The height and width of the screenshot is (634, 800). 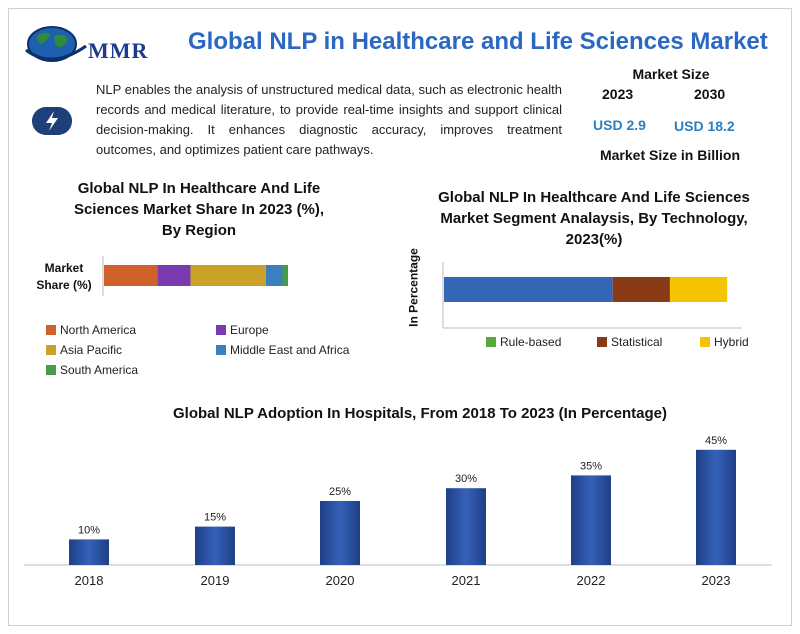 I want to click on adoption-bar-2023, so click(x=716, y=507).